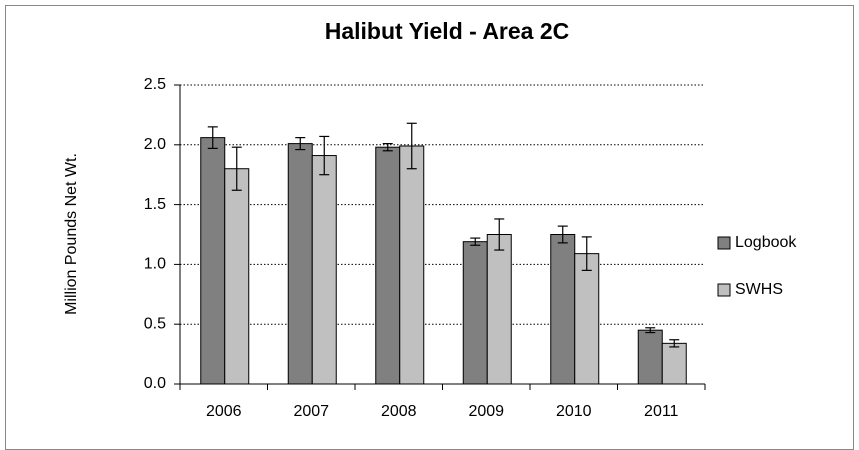 The width and height of the screenshot is (859, 450). Describe the element at coordinates (311, 411) in the screenshot. I see `x-tick-label: 2007` at that location.